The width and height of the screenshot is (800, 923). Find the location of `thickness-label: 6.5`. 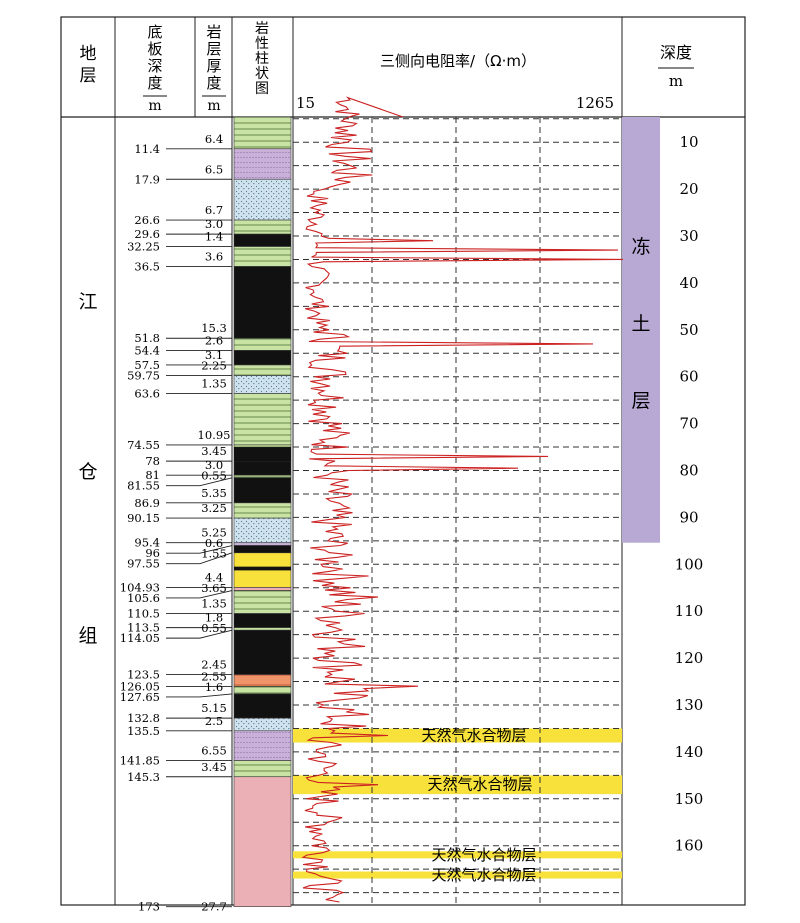

thickness-label: 6.5 is located at coordinates (214, 169).